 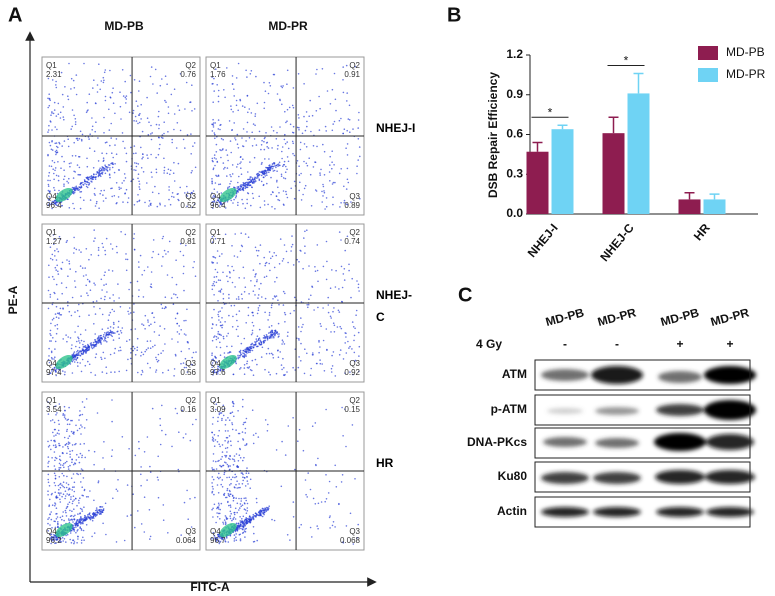 I want to click on panel-label: B, so click(x=454, y=15).